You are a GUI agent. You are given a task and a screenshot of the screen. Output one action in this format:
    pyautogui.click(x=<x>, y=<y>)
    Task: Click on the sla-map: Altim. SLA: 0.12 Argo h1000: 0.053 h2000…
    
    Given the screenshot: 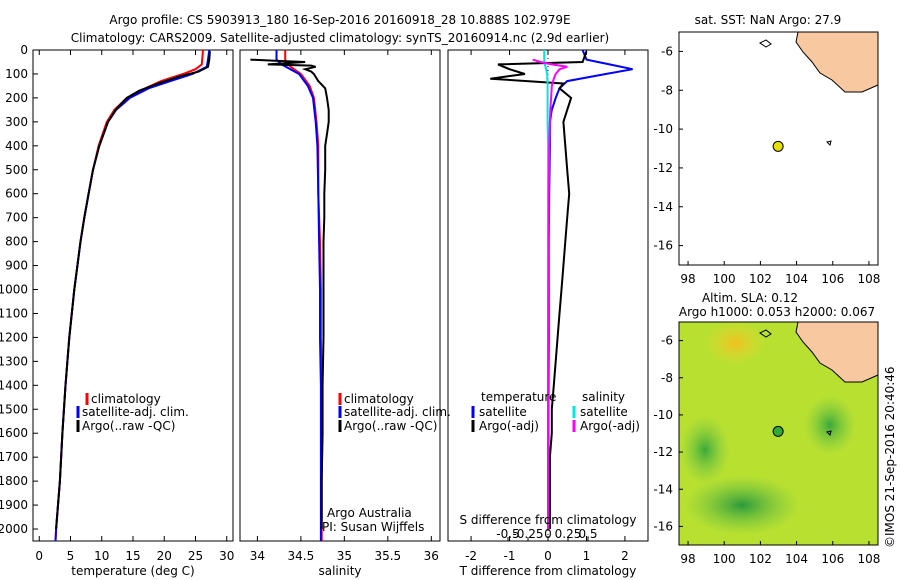 What is the action you would take?
    pyautogui.click(x=766, y=428)
    